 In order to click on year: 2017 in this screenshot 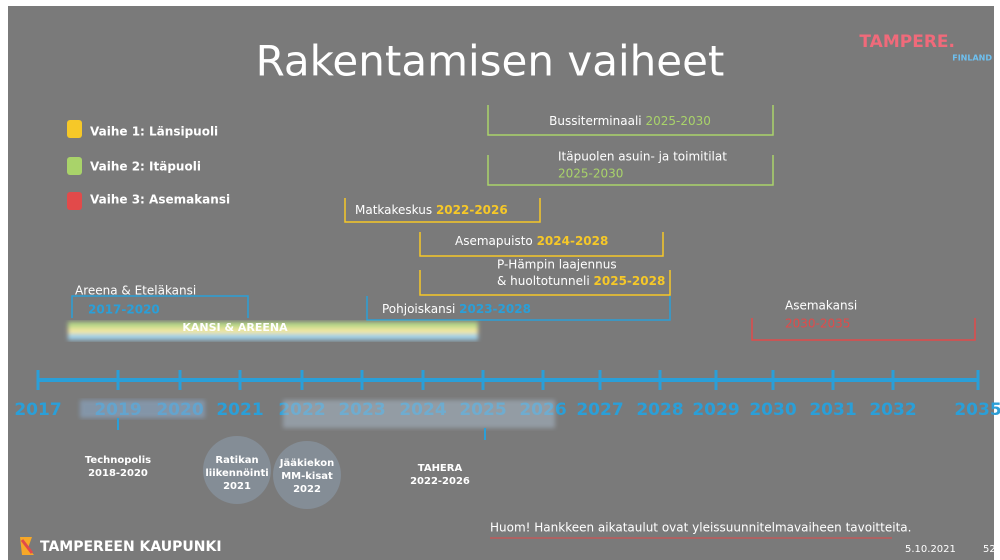, I will do `click(37, 410)`.